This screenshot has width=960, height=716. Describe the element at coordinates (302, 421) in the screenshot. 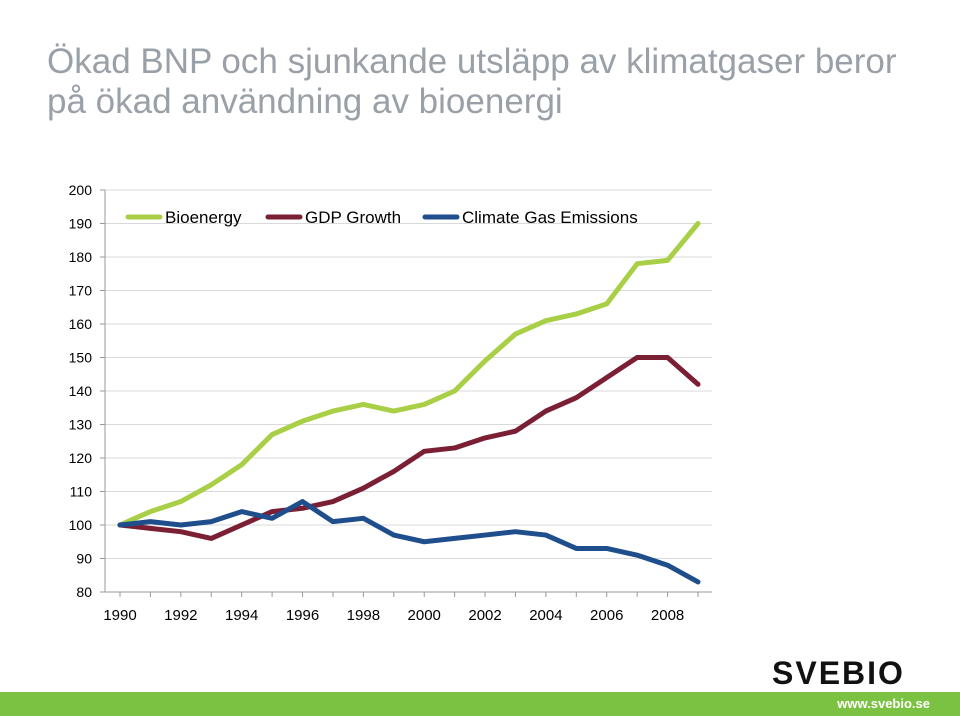

I see `data-point-bioenergy-1996` at that location.